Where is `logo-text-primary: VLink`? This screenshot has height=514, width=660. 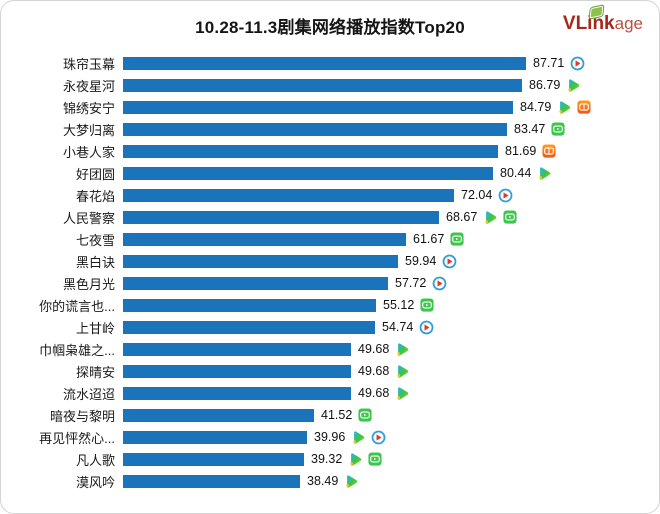 logo-text-primary: VLink is located at coordinates (588, 23).